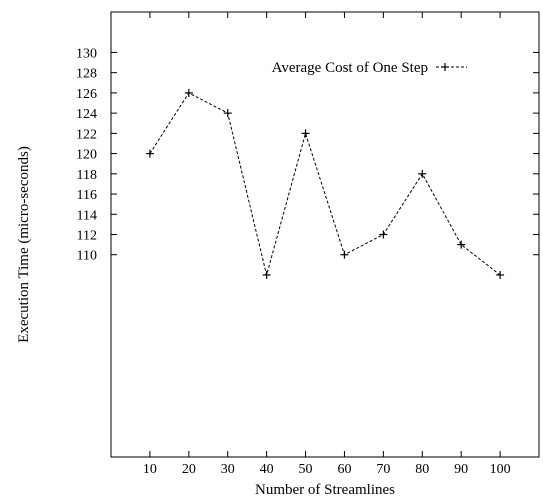 This screenshot has width=543, height=500. I want to click on x-tick-label: 40, so click(267, 469).